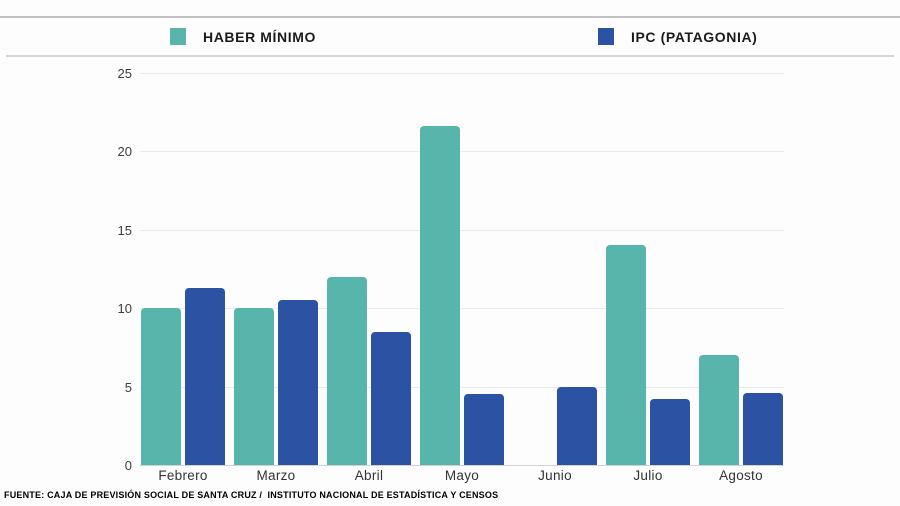 The width and height of the screenshot is (900, 506). What do you see at coordinates (259, 36) in the screenshot?
I see `legend-label-haber-minimo: HABER MÍNIMO` at bounding box center [259, 36].